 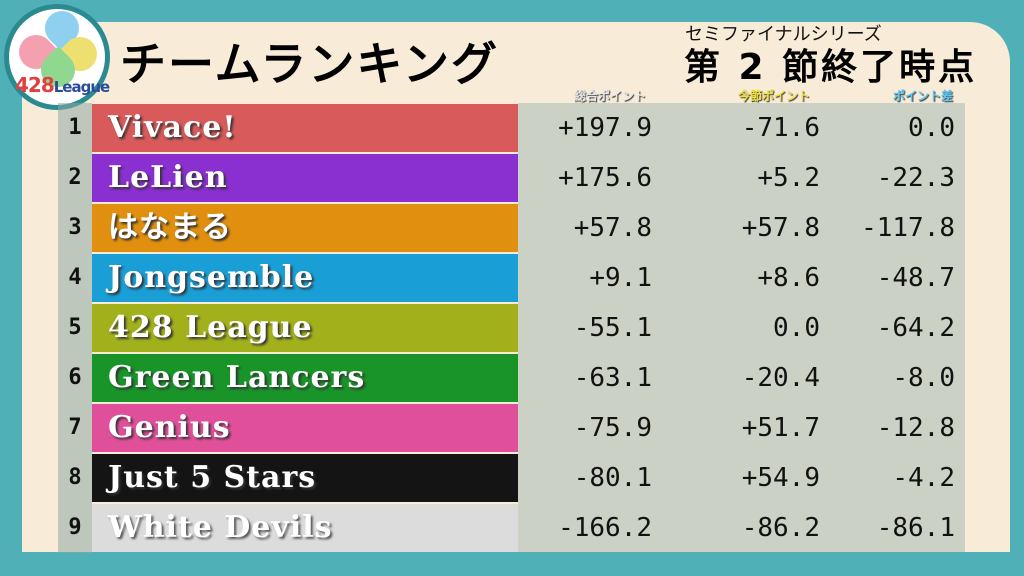 I want to click on points-cells: -63.1 -20.4 -8.0, so click(x=741, y=378).